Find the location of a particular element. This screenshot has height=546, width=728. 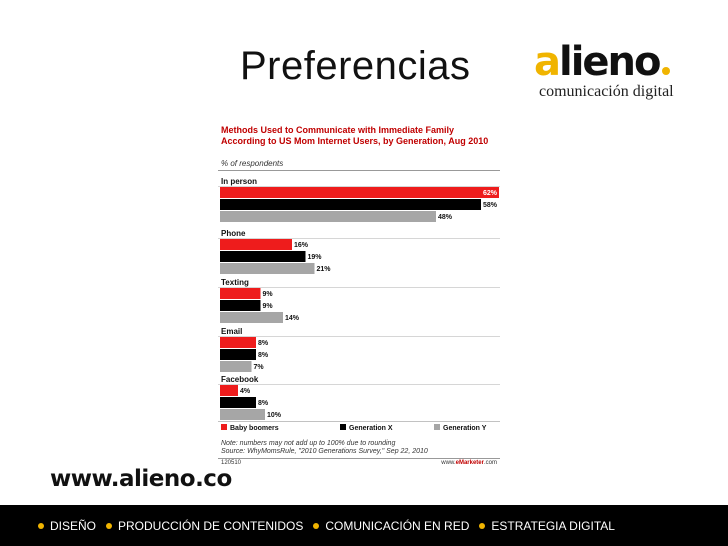

data-label: 58% is located at coordinates (490, 205).